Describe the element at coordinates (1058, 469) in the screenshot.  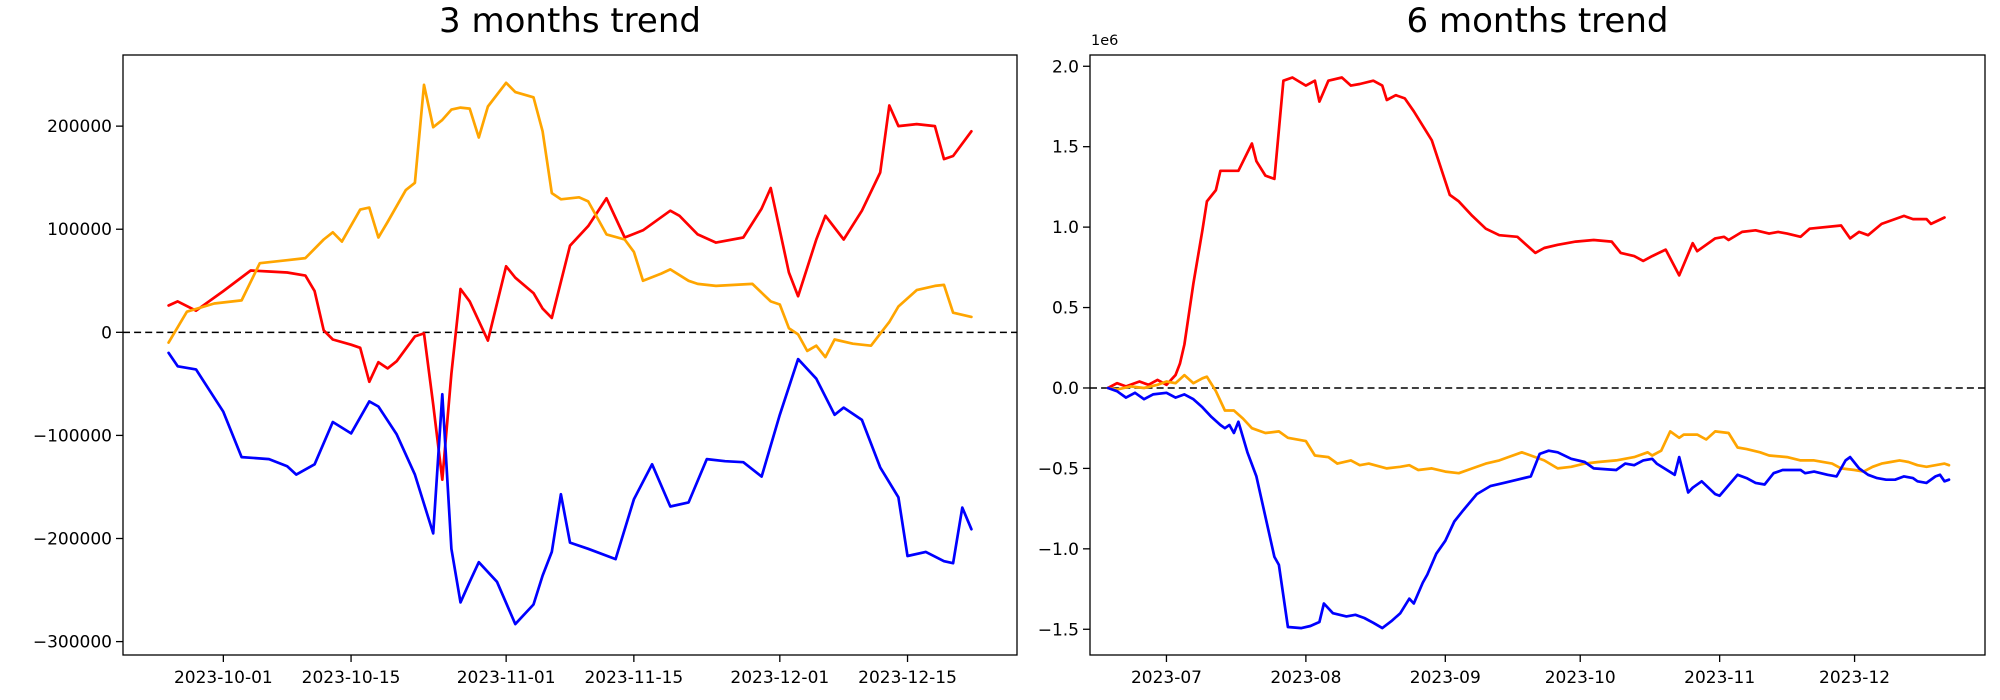
I see `trend-6m-y-tick-label: −0.5` at that location.